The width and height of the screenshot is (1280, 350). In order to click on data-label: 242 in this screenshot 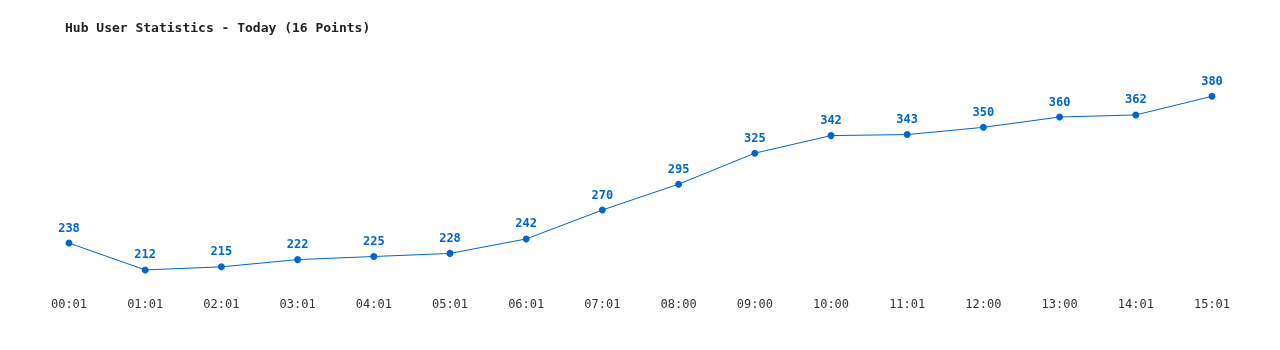, I will do `click(526, 223)`.